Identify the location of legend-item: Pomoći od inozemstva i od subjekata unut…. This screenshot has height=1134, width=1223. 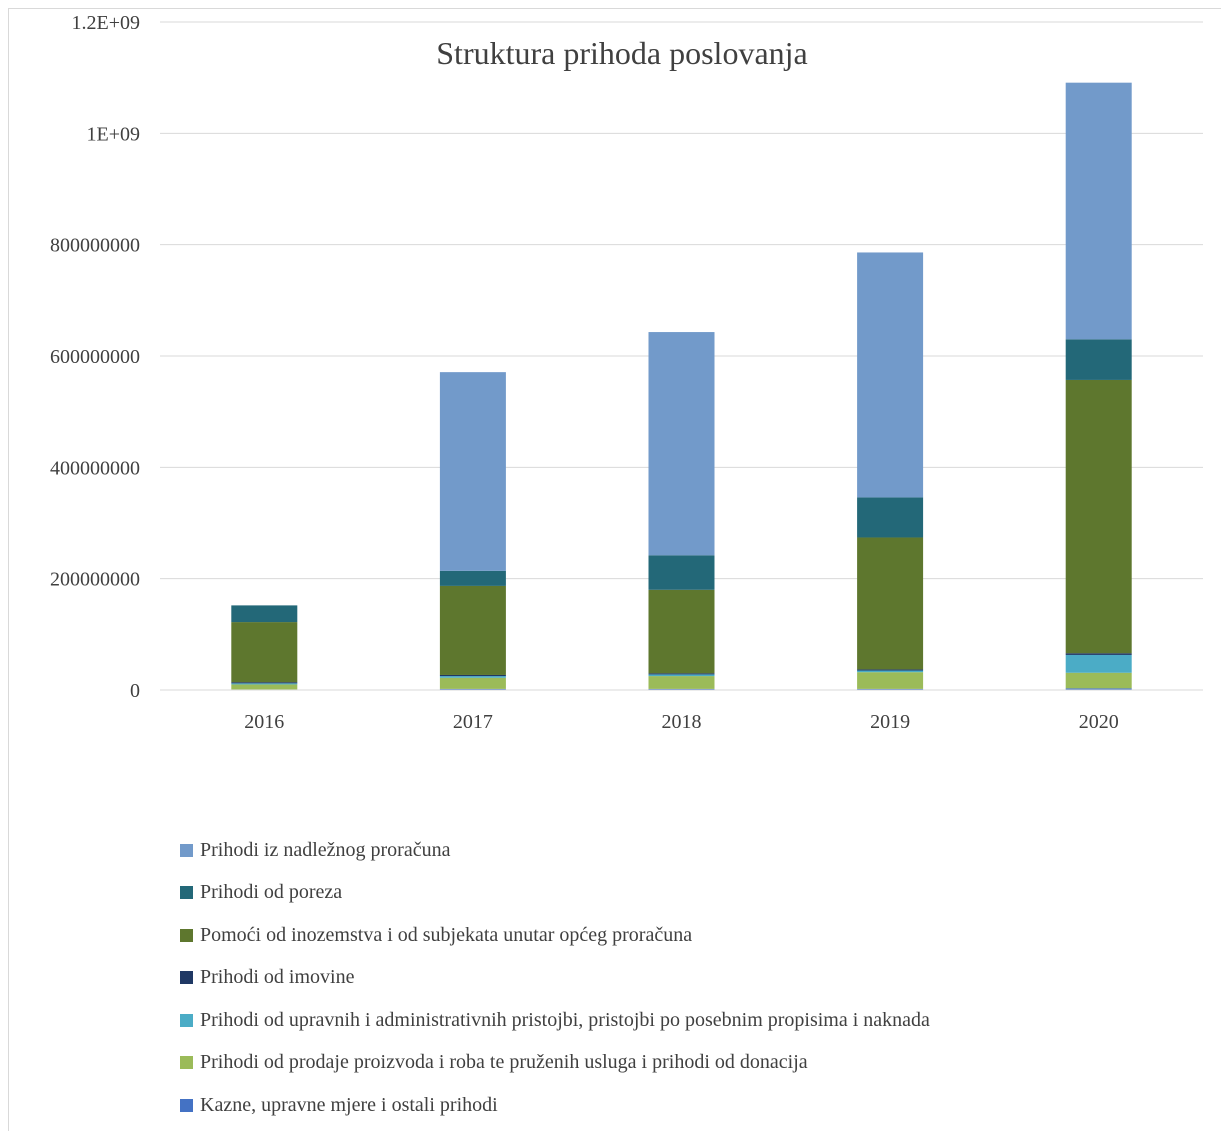
(555, 935).